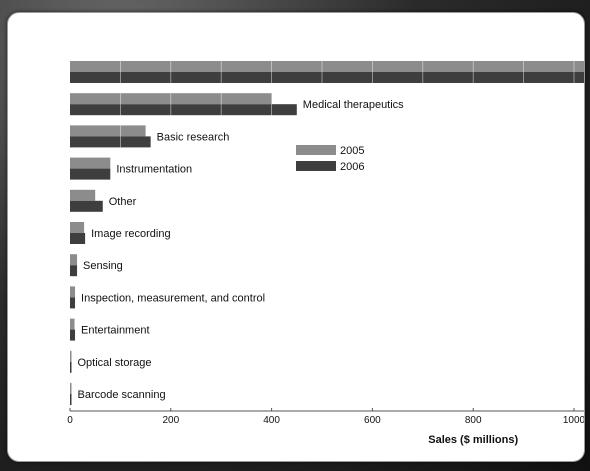  I want to click on category-label-8: Entertainment, so click(115, 331).